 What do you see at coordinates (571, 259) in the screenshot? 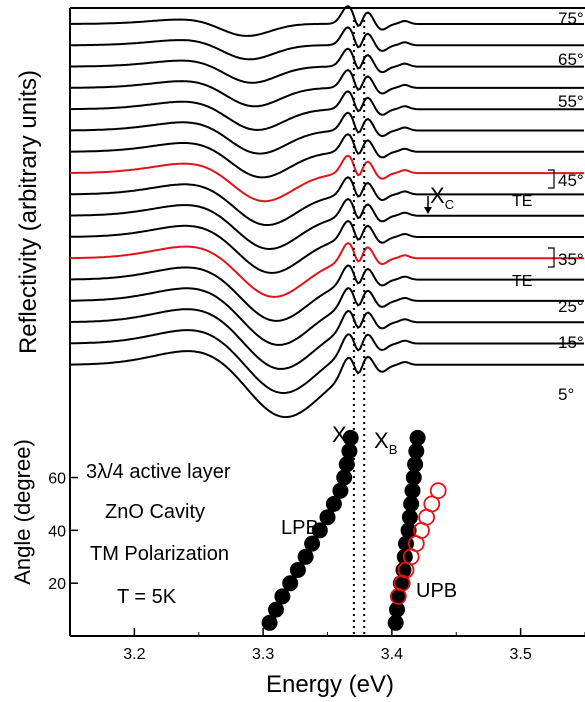
I see `angle-label: 35°` at bounding box center [571, 259].